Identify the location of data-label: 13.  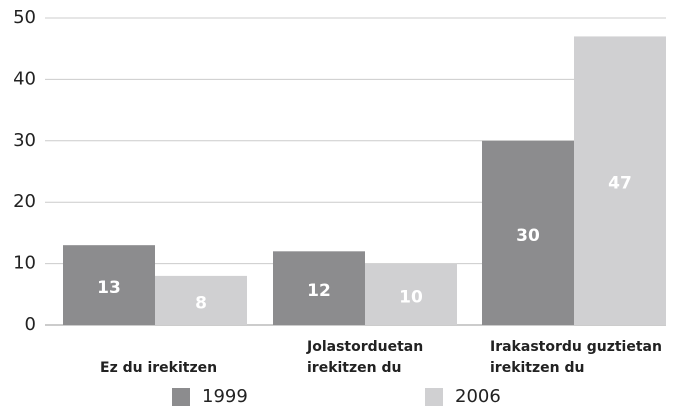
(109, 288).